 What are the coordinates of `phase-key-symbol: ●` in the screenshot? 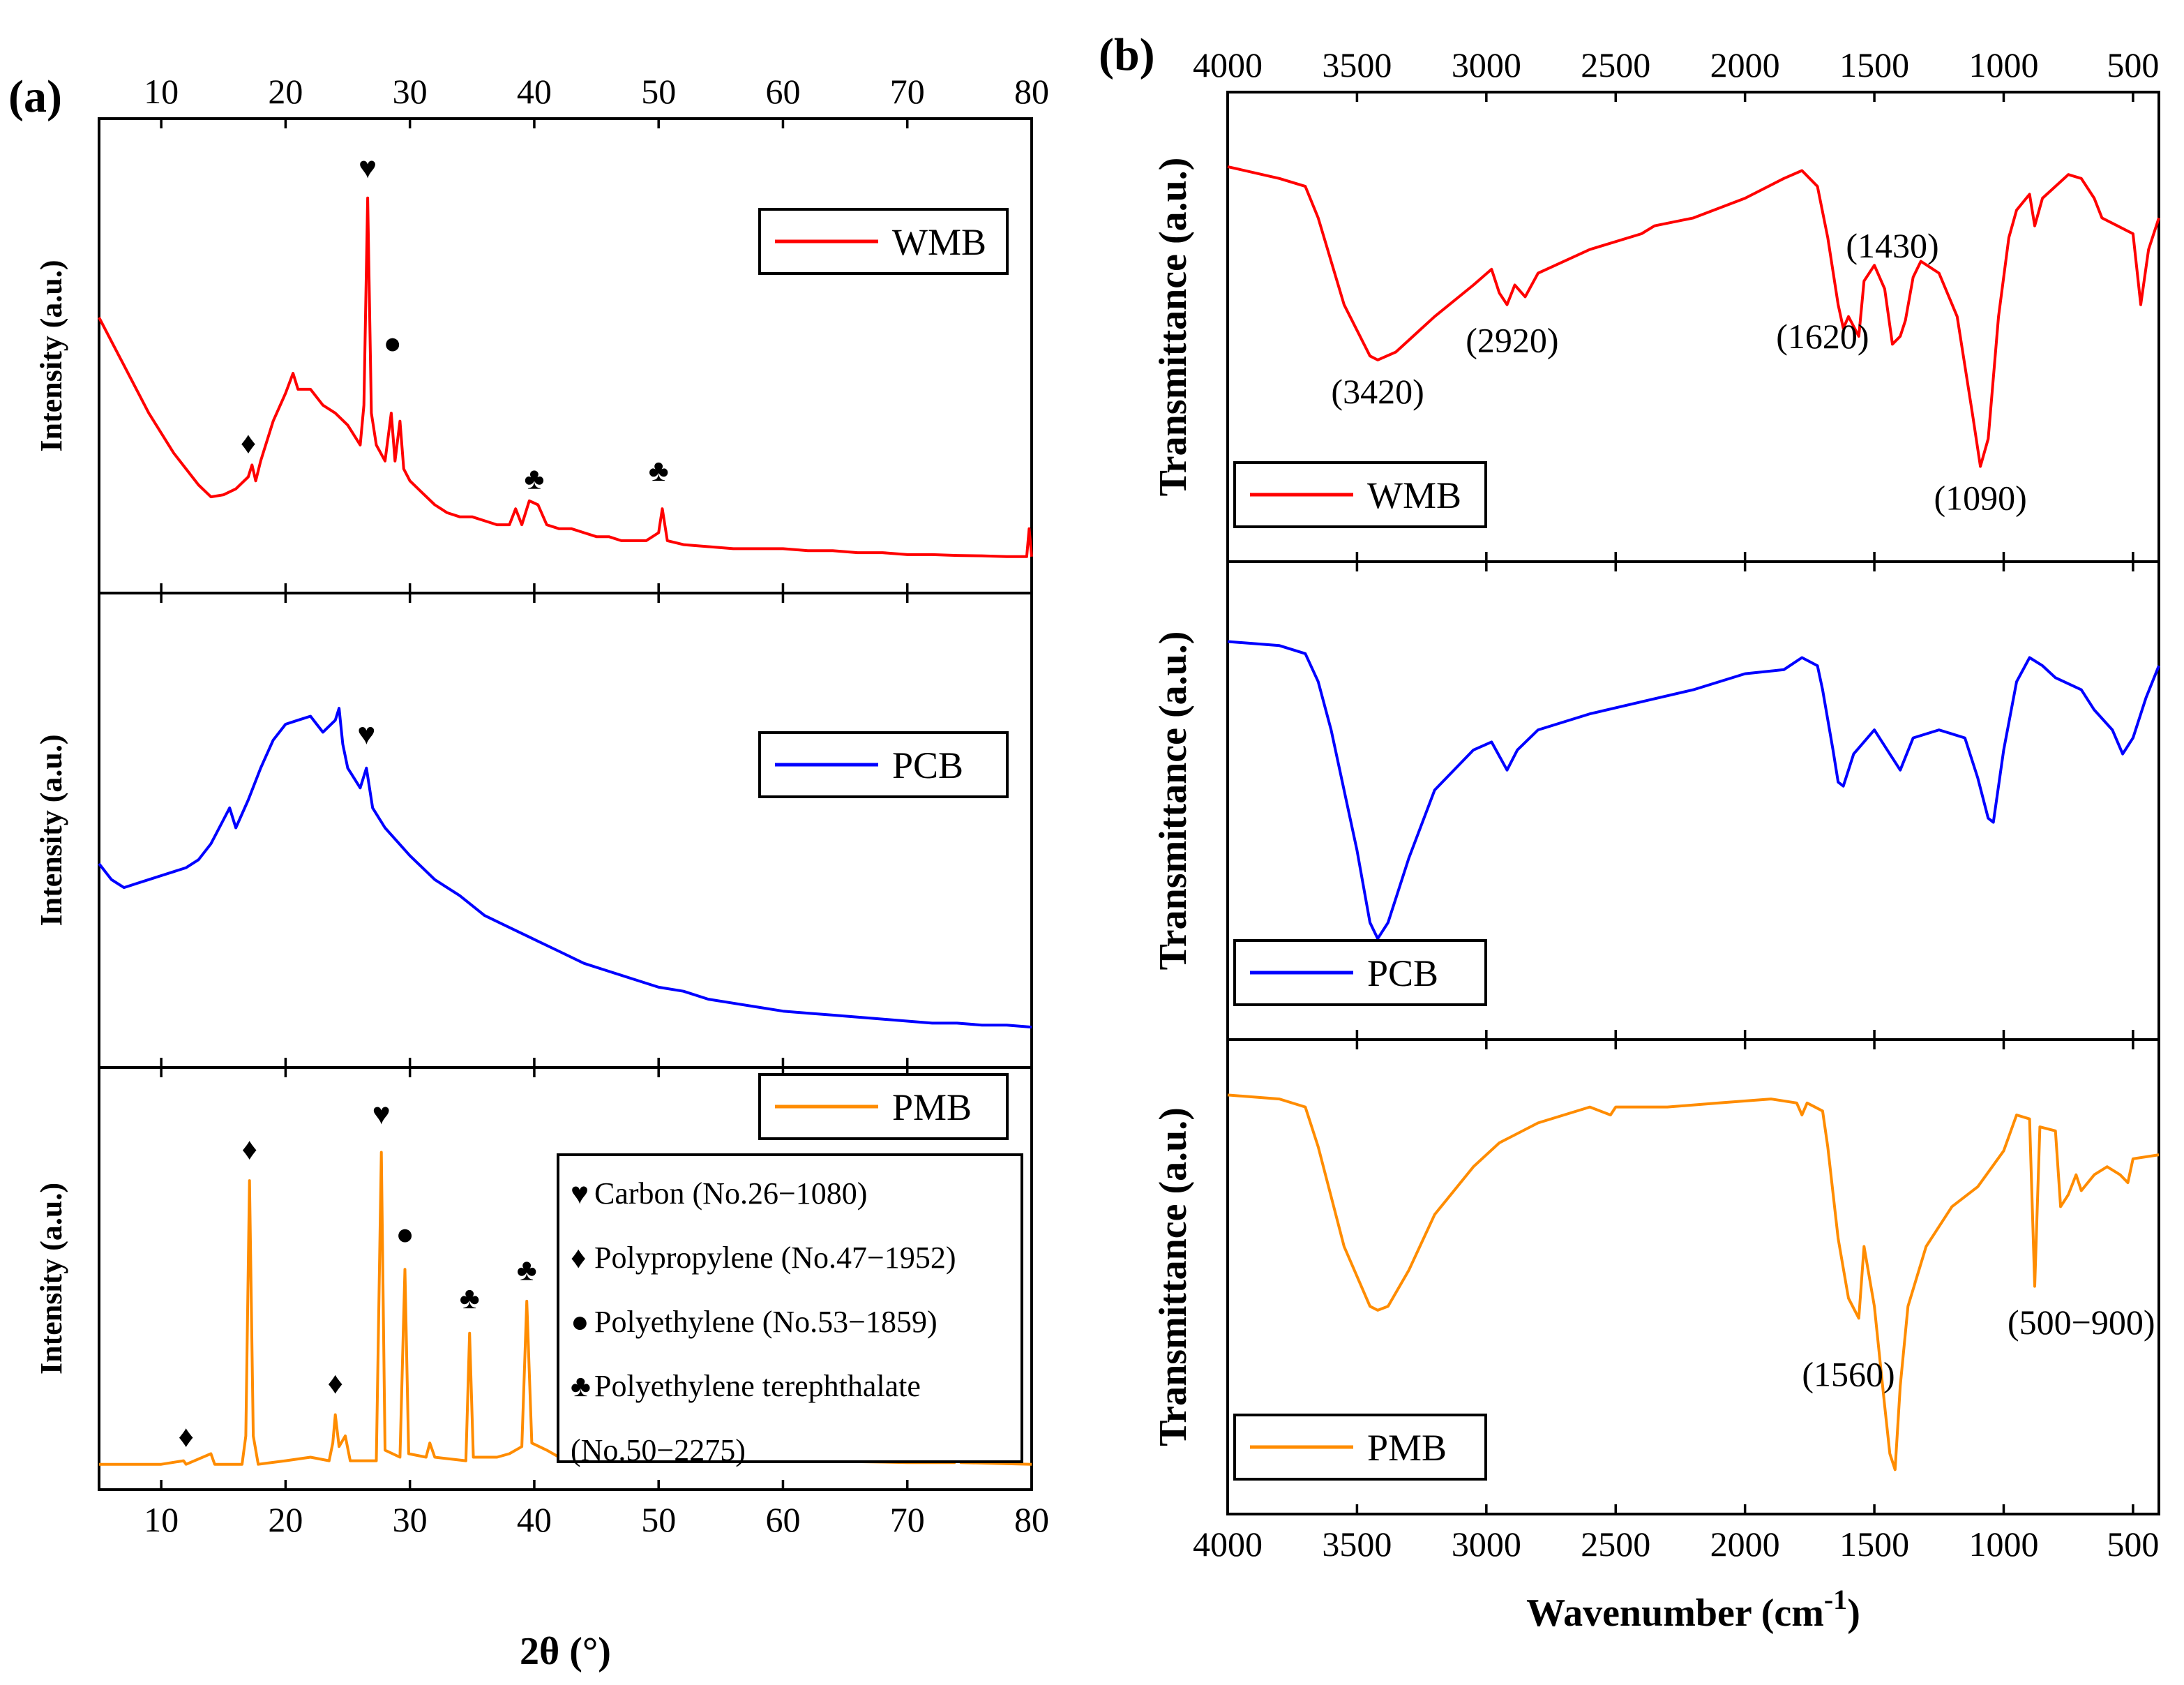 It's located at (580, 1322).